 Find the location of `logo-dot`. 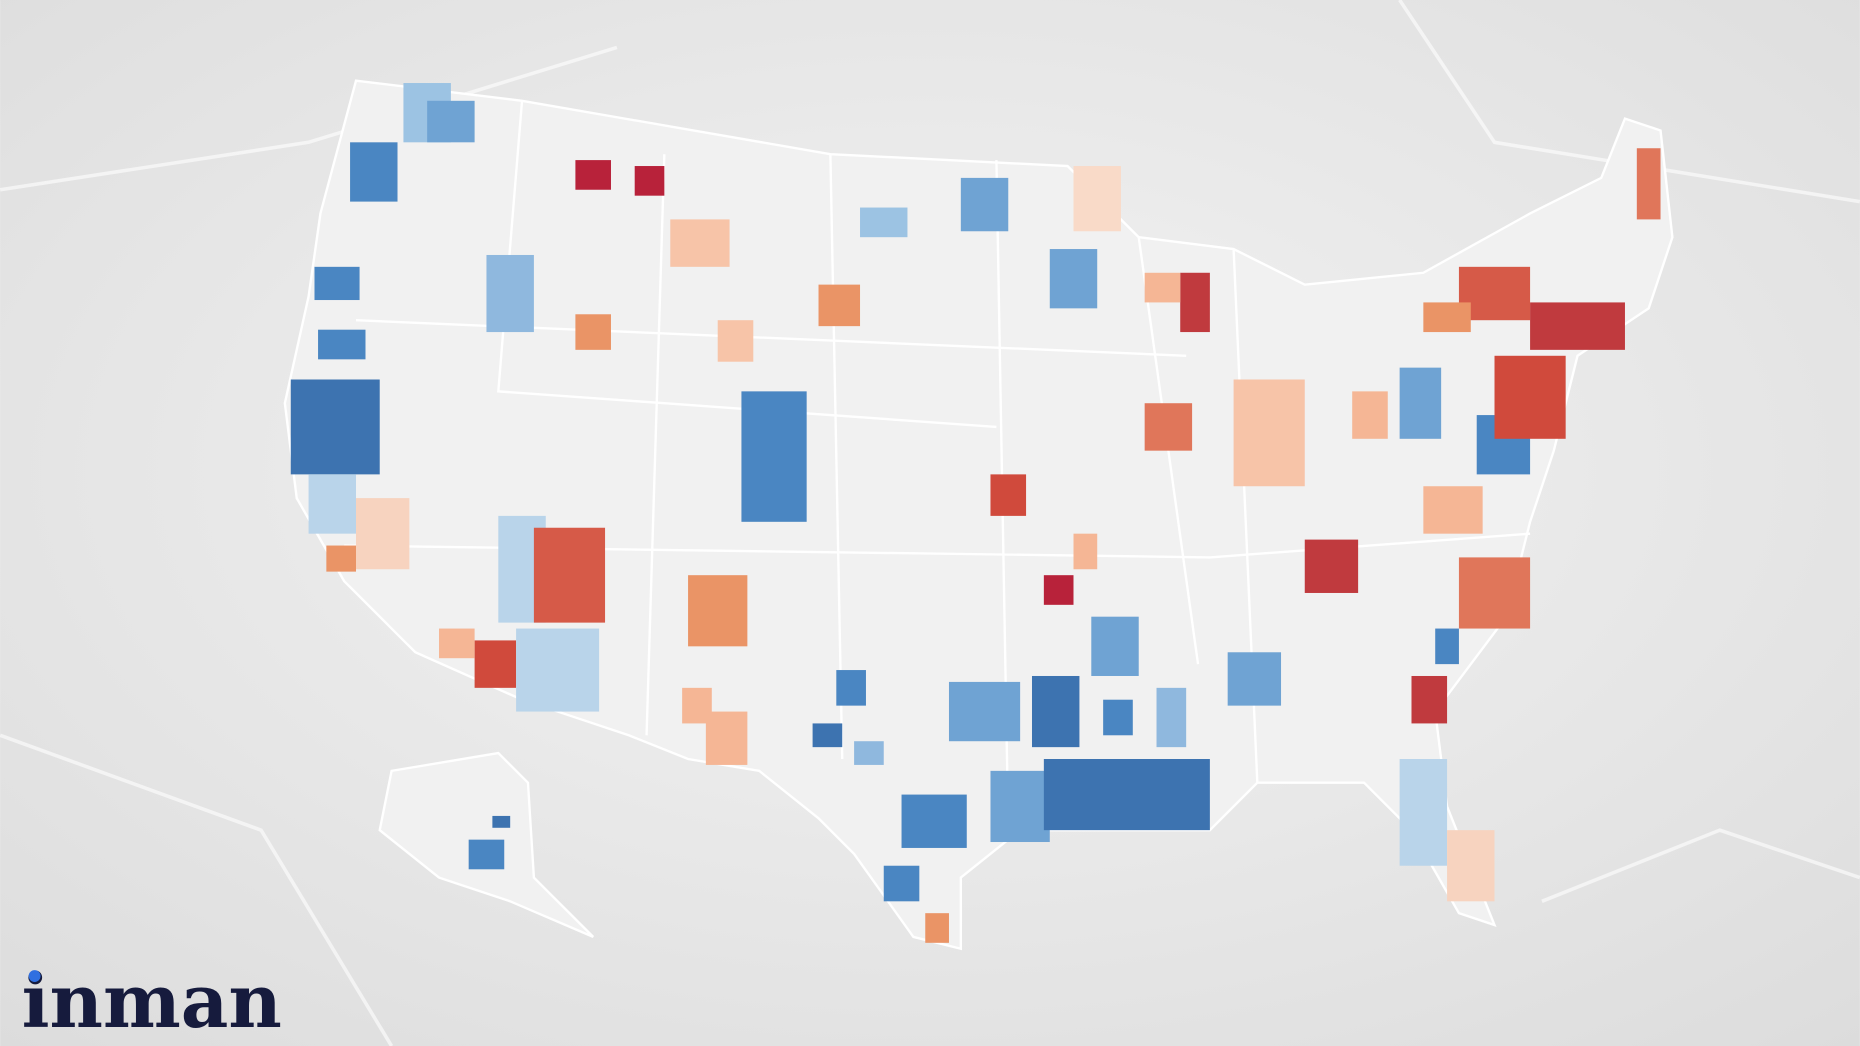

logo-dot is located at coordinates (34, 976).